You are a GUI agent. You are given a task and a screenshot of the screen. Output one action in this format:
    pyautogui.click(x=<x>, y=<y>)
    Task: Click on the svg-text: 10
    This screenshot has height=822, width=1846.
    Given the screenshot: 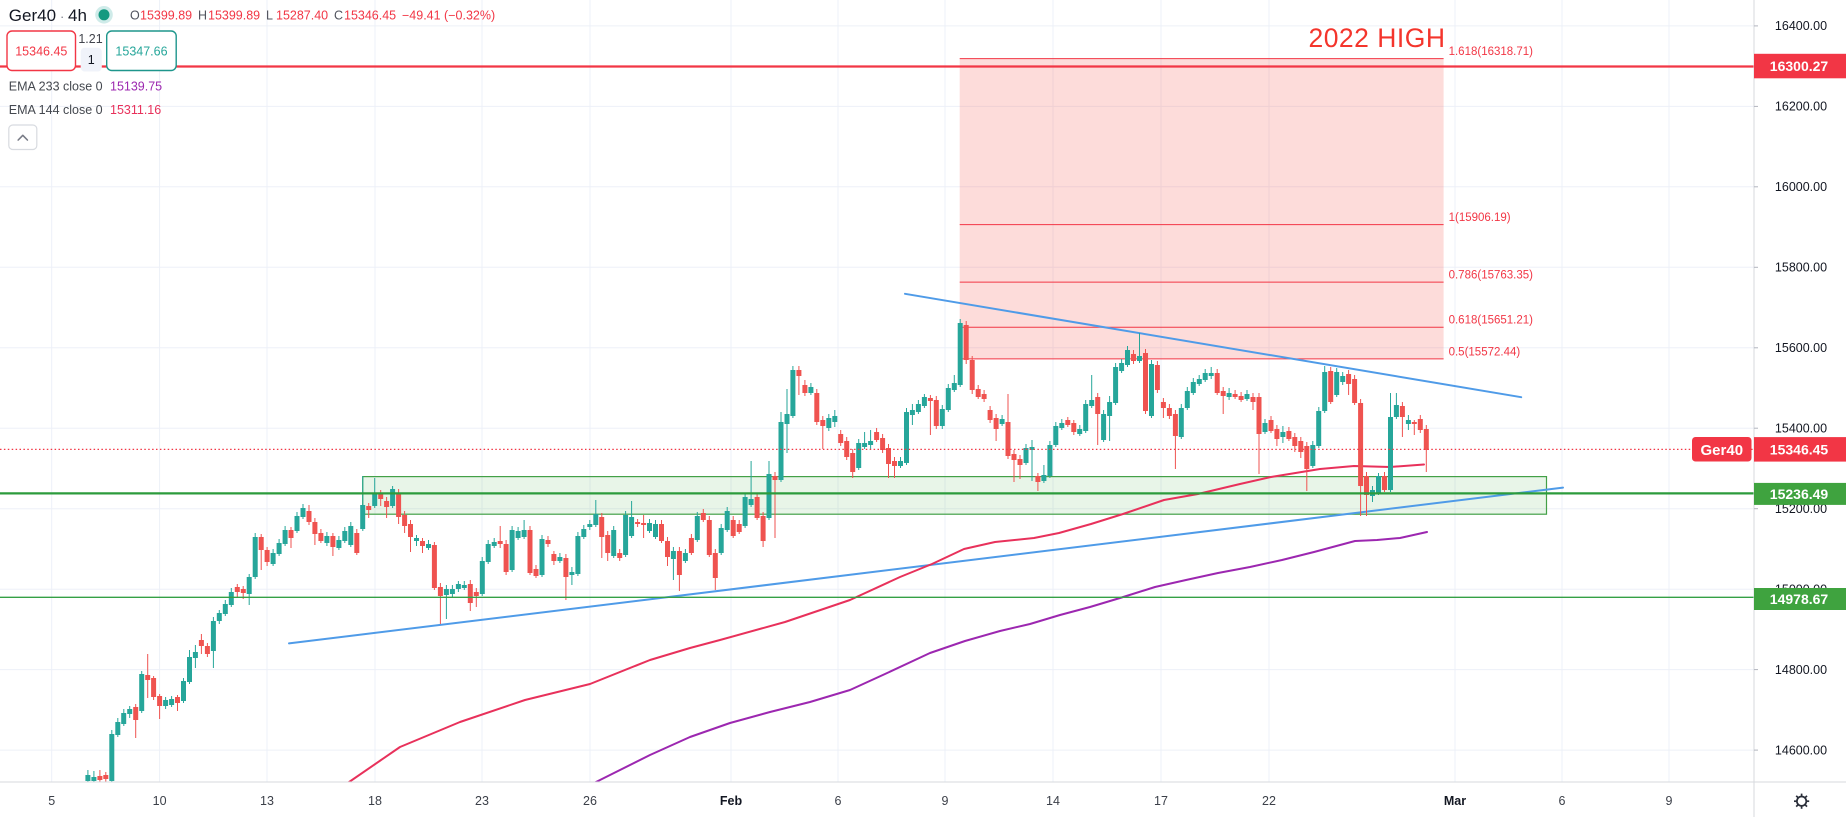 What is the action you would take?
    pyautogui.click(x=160, y=801)
    